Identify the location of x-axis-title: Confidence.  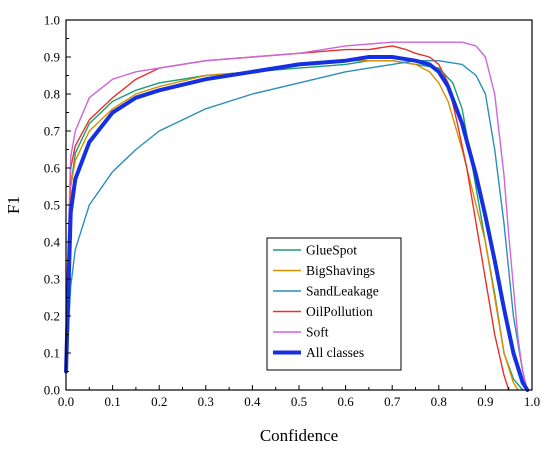
(299, 435).